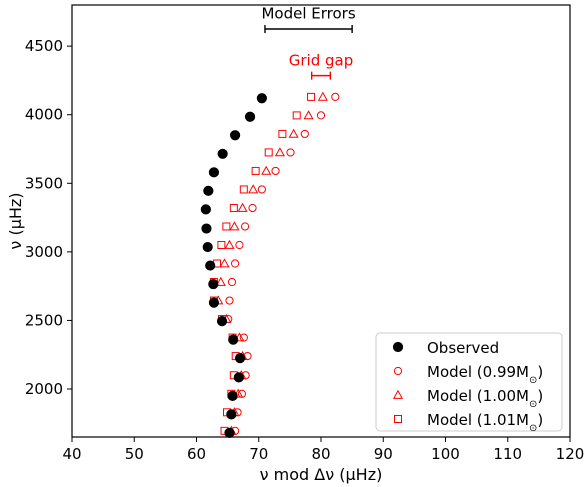 The height and width of the screenshot is (487, 584). Describe the element at coordinates (485, 422) in the screenshot. I see `legend-label: Model (1.01M⊙)` at that location.